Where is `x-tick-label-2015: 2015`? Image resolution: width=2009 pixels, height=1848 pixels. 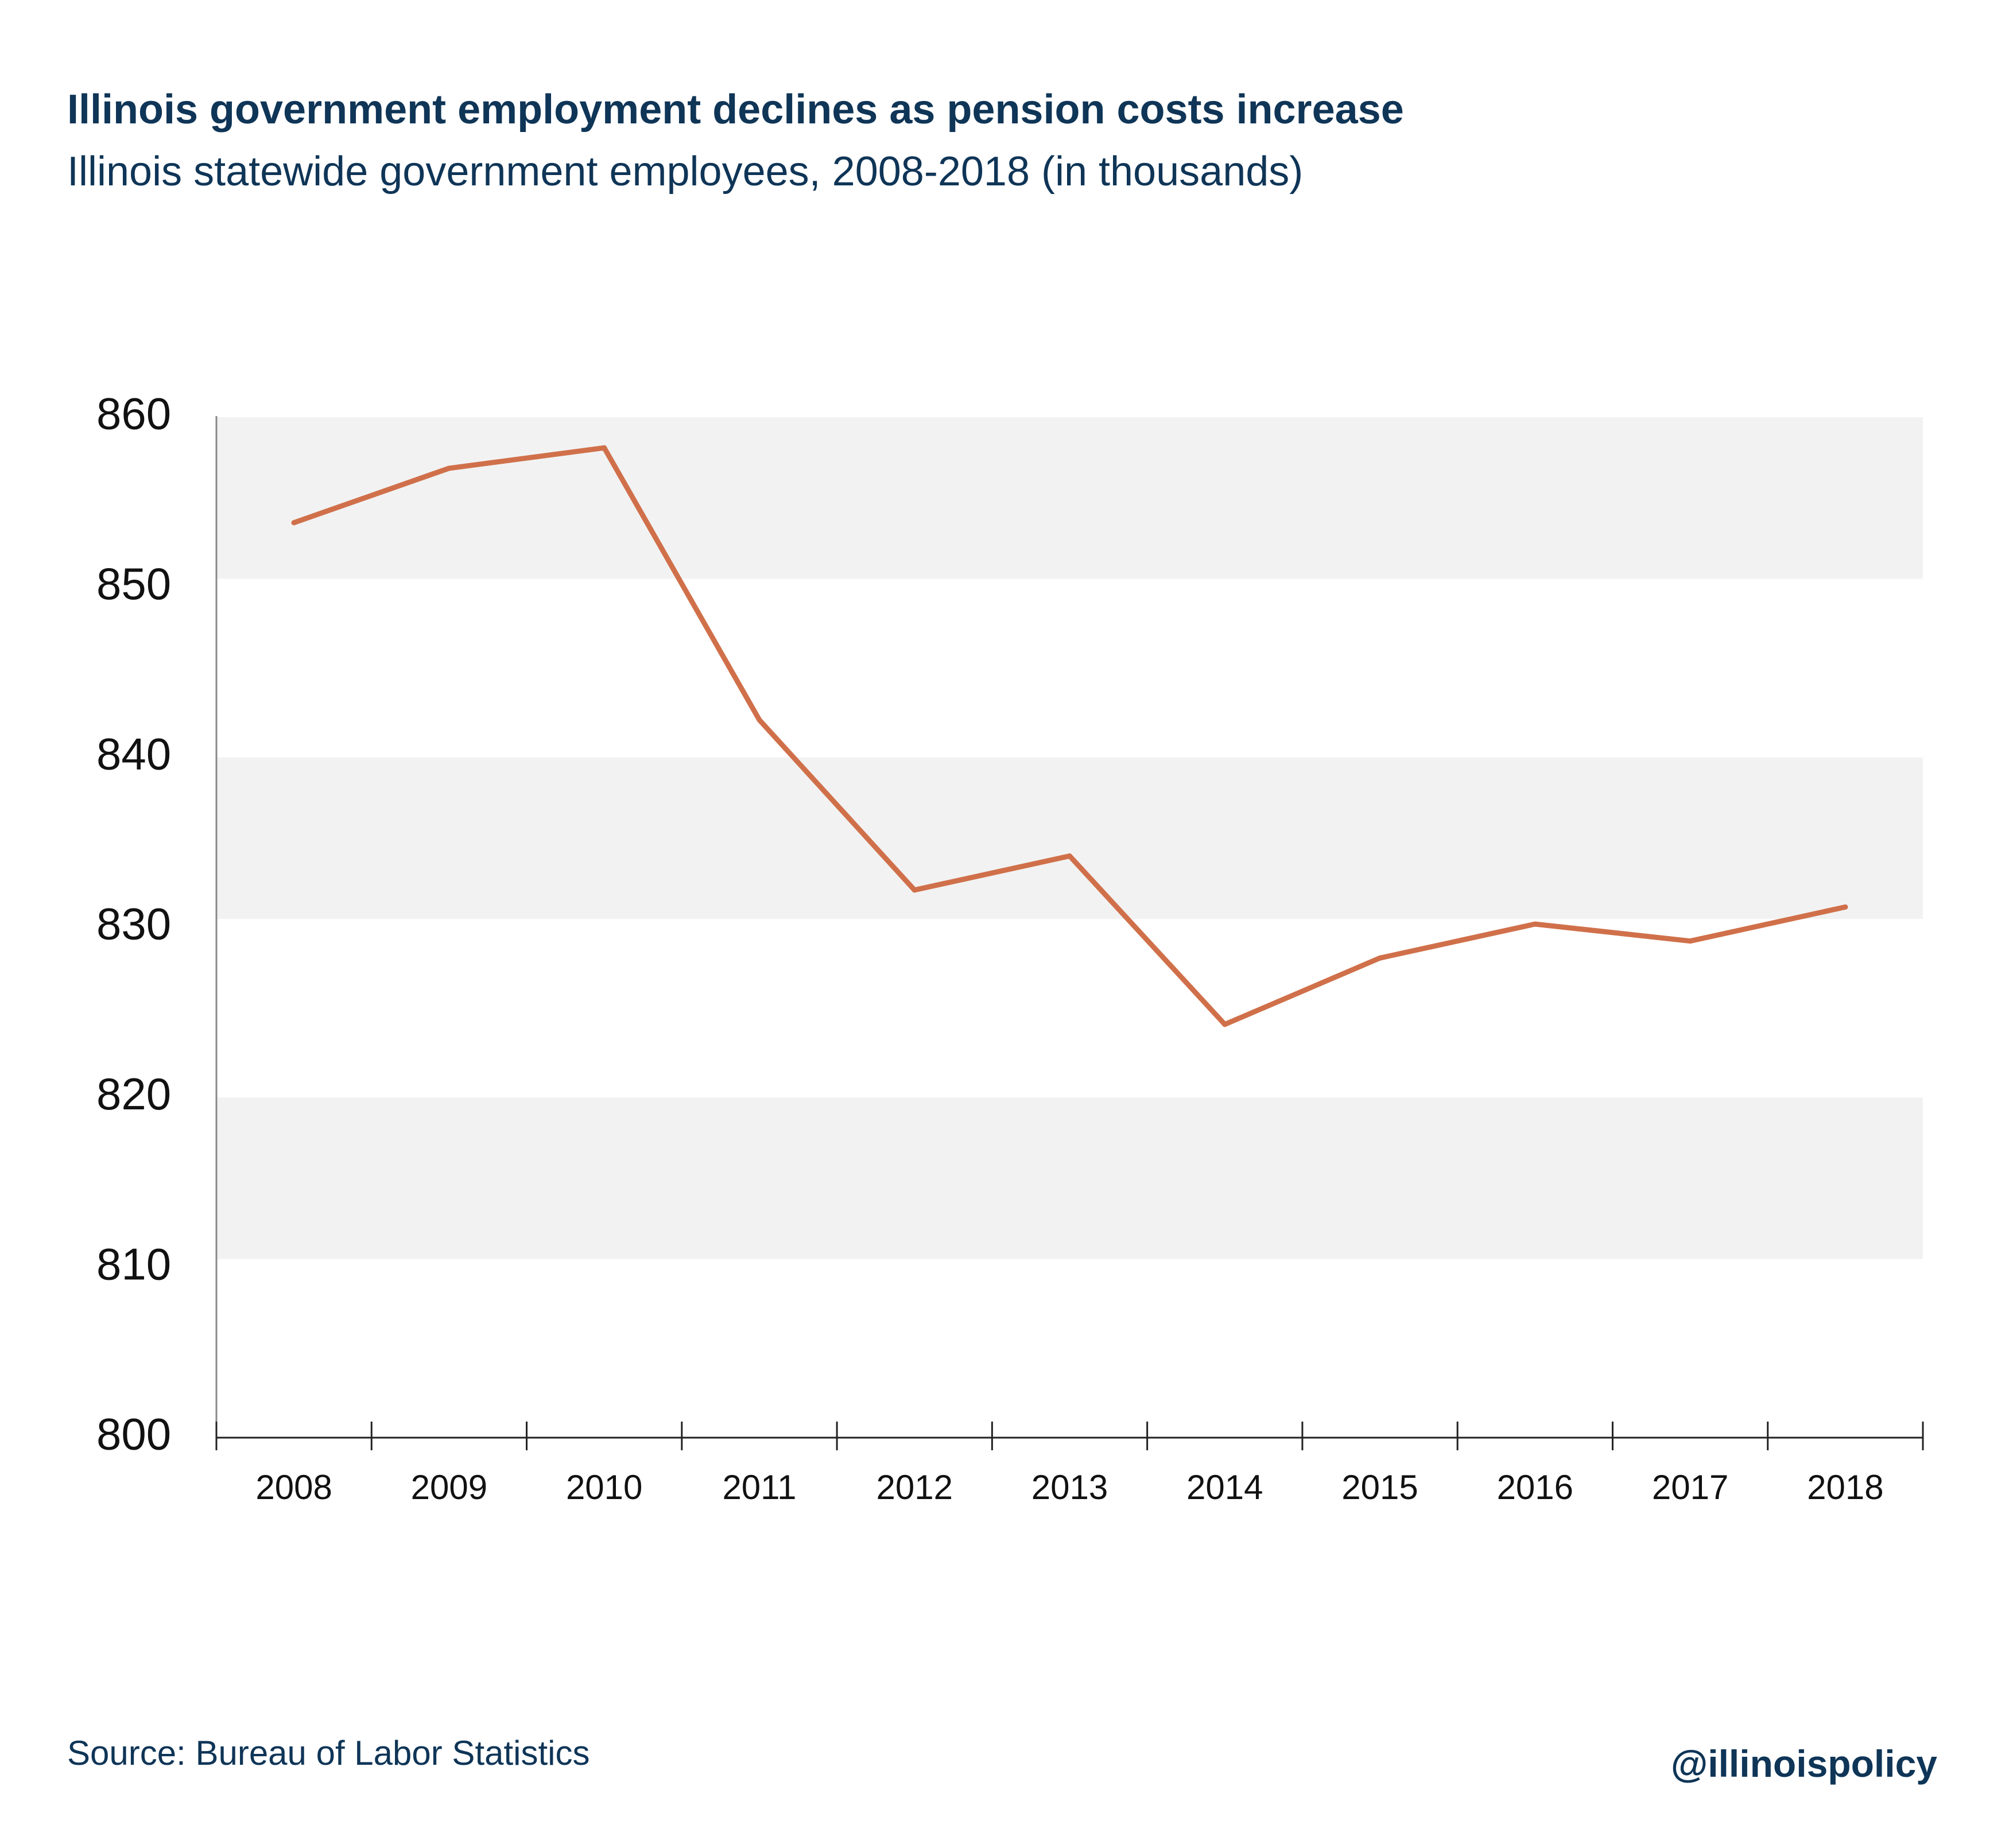
x-tick-label-2015: 2015 is located at coordinates (1379, 1487).